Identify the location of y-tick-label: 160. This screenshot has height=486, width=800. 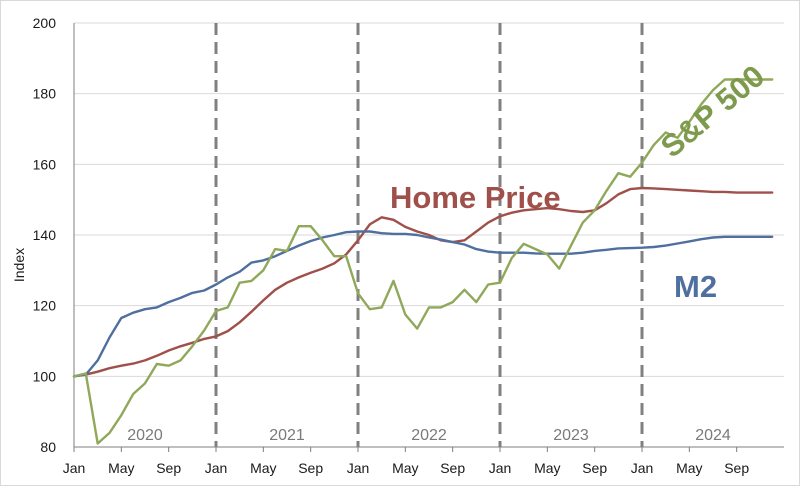
(45, 164).